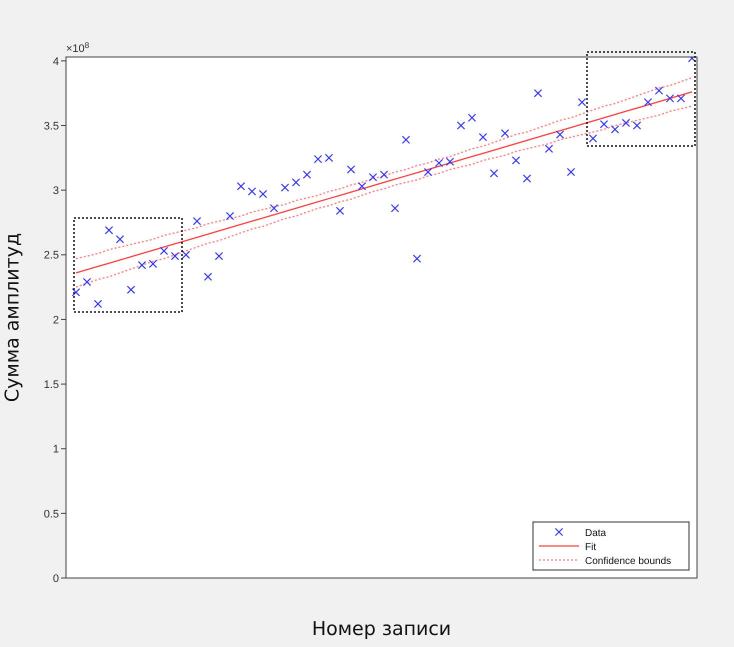 The height and width of the screenshot is (647, 734). What do you see at coordinates (55, 62) in the screenshot?
I see `y-tick-label: 4` at bounding box center [55, 62].